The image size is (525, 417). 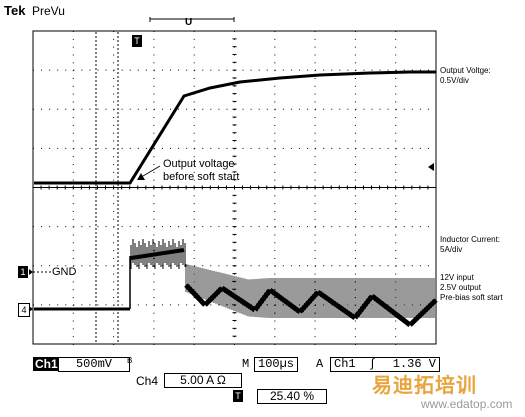 I want to click on annotation-text: Output voltage before soft start, so click(x=201, y=171).